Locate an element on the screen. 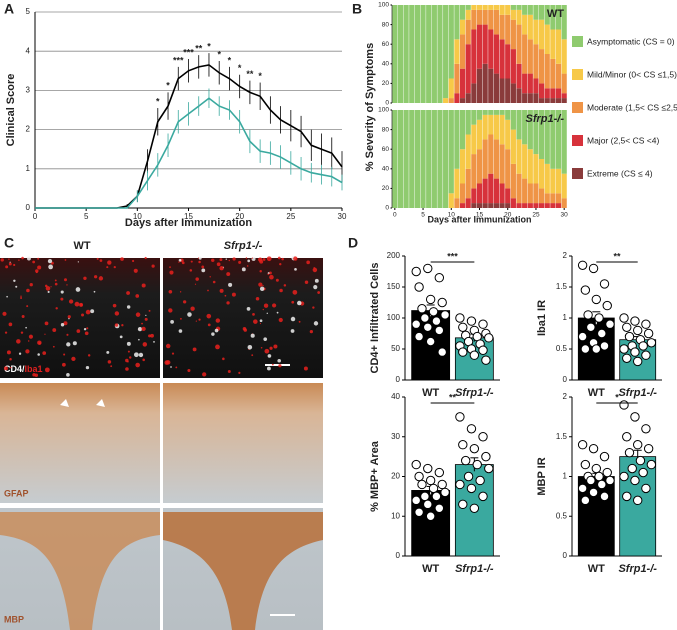  y-tick-label: 2 is located at coordinates (28, 129).